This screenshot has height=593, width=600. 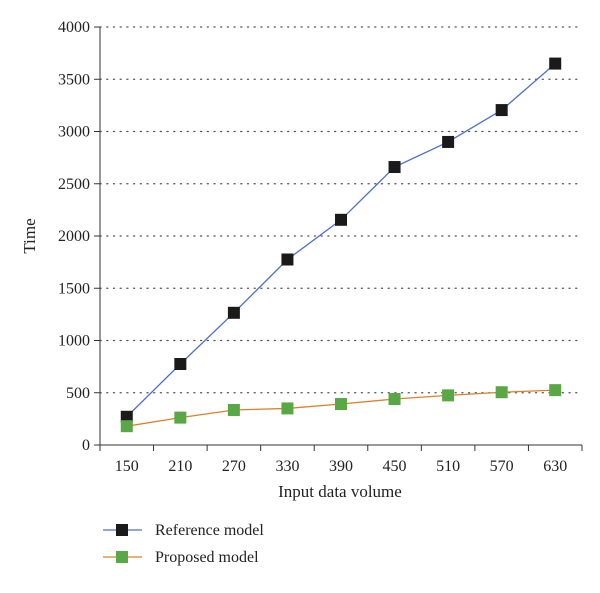 I want to click on legend-item: Reference model, so click(x=183, y=530).